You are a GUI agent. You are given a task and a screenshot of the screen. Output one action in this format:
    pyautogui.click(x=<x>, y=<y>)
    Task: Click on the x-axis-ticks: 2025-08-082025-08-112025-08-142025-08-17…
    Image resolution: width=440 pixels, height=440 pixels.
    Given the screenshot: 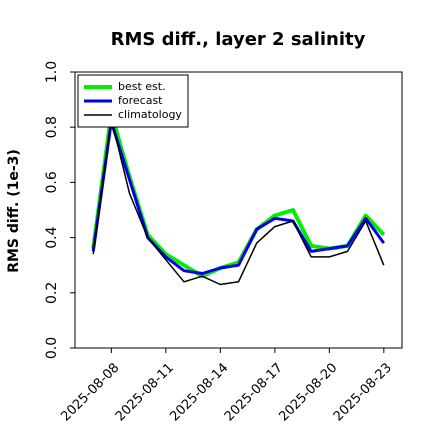 What is the action you would take?
    pyautogui.click(x=226, y=386)
    